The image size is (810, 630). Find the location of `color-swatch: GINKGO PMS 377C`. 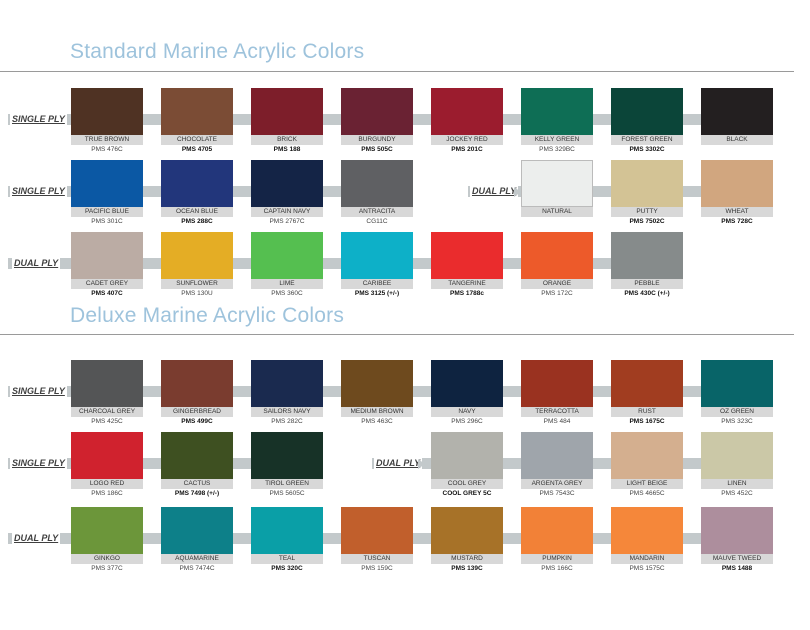

color-swatch: GINKGO PMS 377C is located at coordinates (107, 540).